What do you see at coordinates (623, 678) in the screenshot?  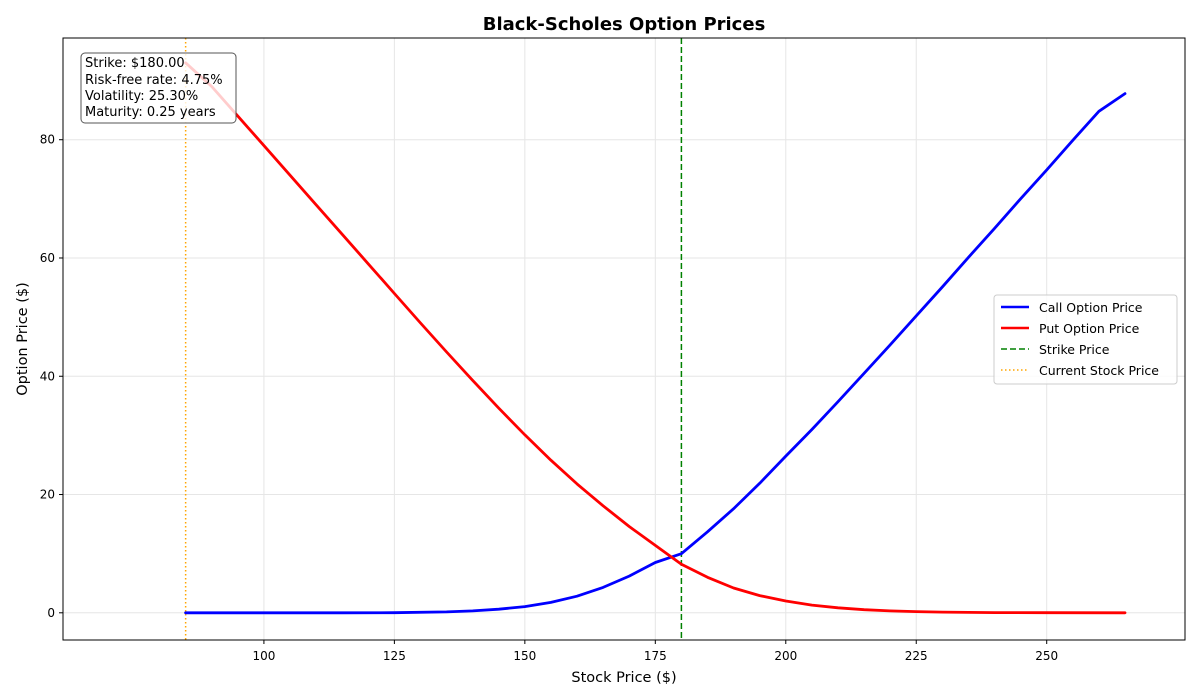 I see `x-axis-label: Stock Price ($)` at bounding box center [623, 678].